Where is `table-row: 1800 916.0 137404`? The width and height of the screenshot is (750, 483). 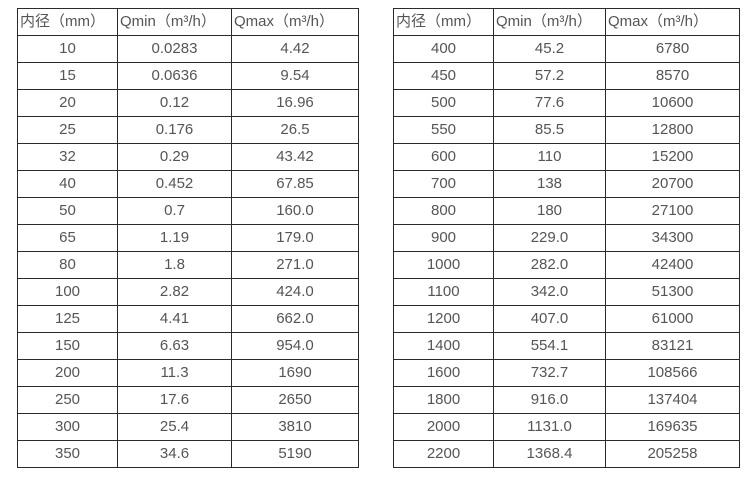 table-row: 1800 916.0 137404 is located at coordinates (566, 400).